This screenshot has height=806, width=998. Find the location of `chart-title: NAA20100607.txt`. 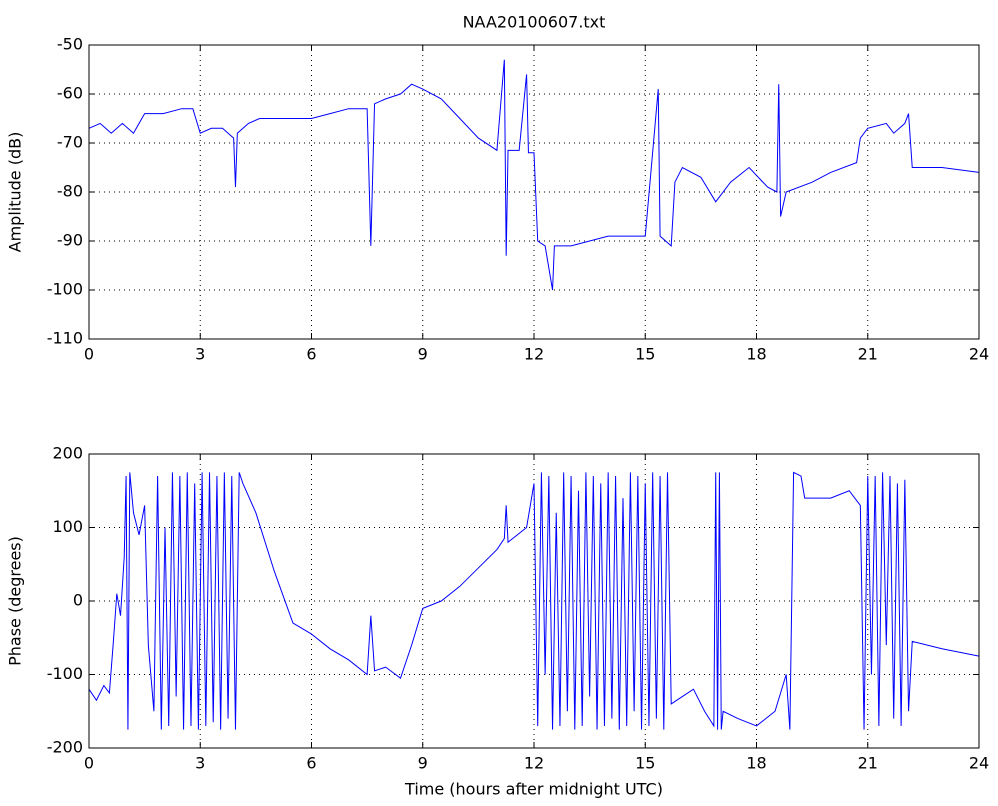

chart-title: NAA20100607.txt is located at coordinates (534, 22).